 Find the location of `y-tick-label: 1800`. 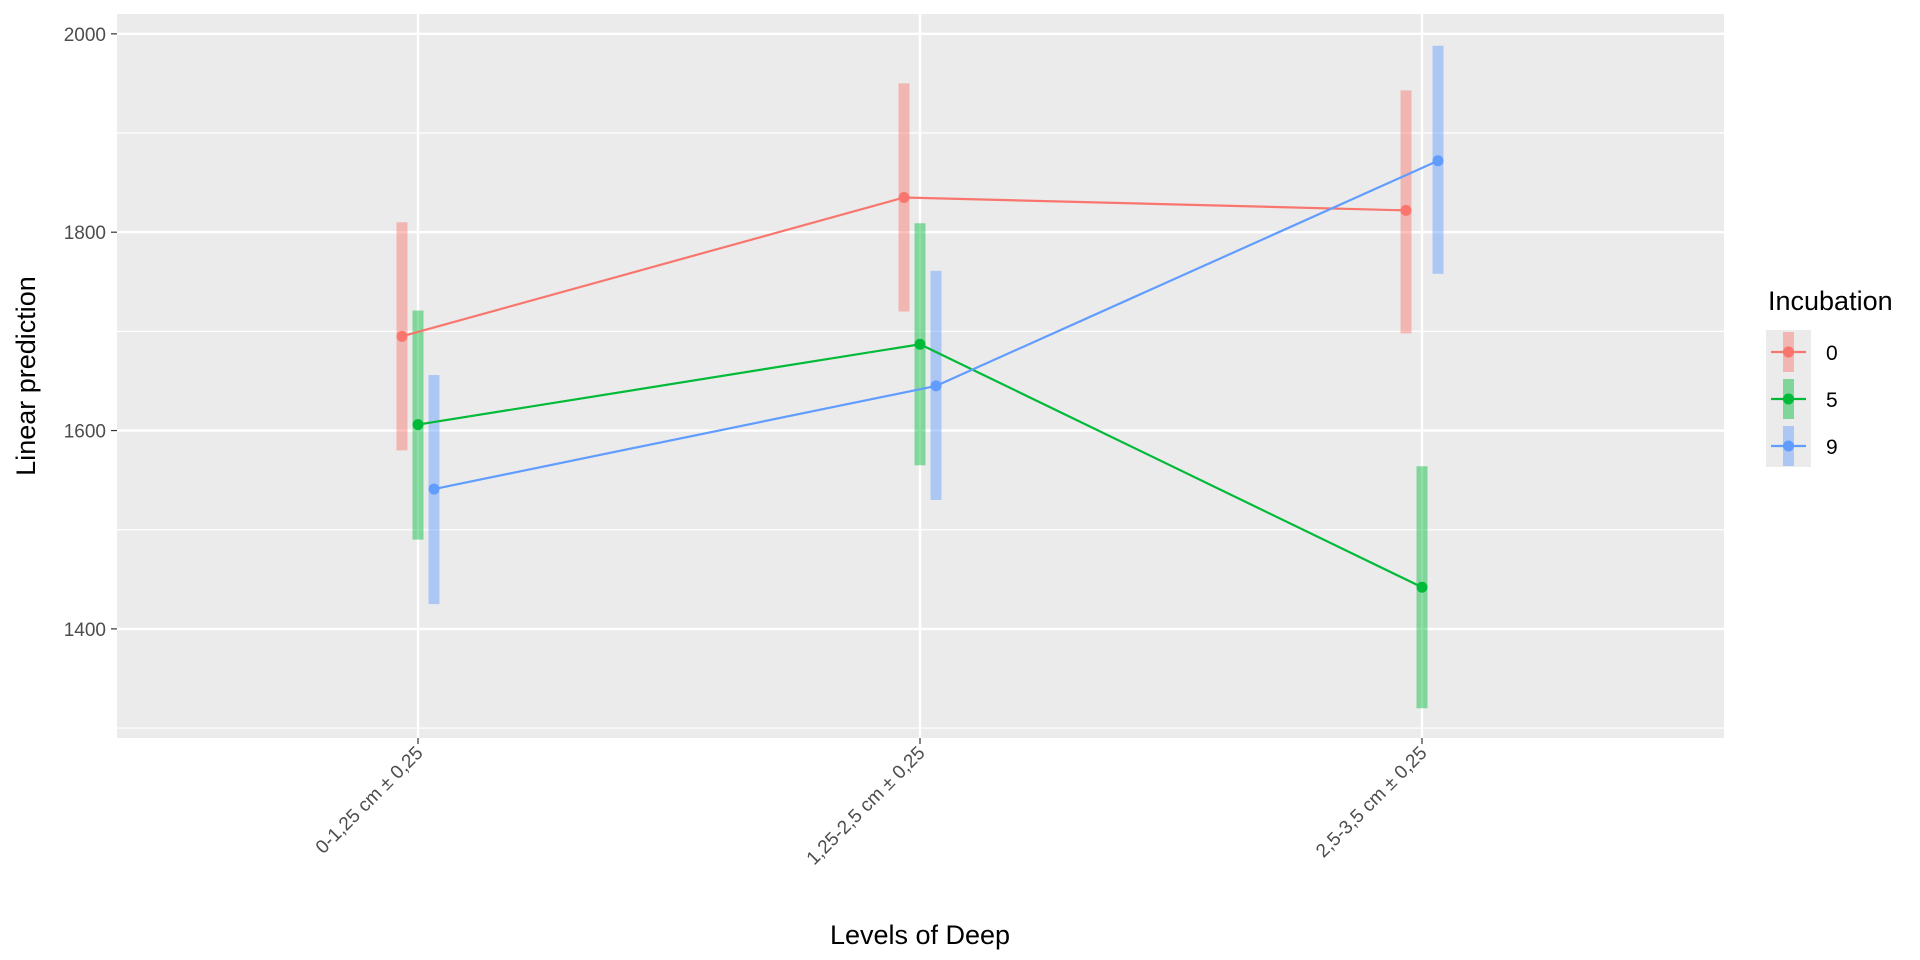

y-tick-label: 1800 is located at coordinates (85, 233).